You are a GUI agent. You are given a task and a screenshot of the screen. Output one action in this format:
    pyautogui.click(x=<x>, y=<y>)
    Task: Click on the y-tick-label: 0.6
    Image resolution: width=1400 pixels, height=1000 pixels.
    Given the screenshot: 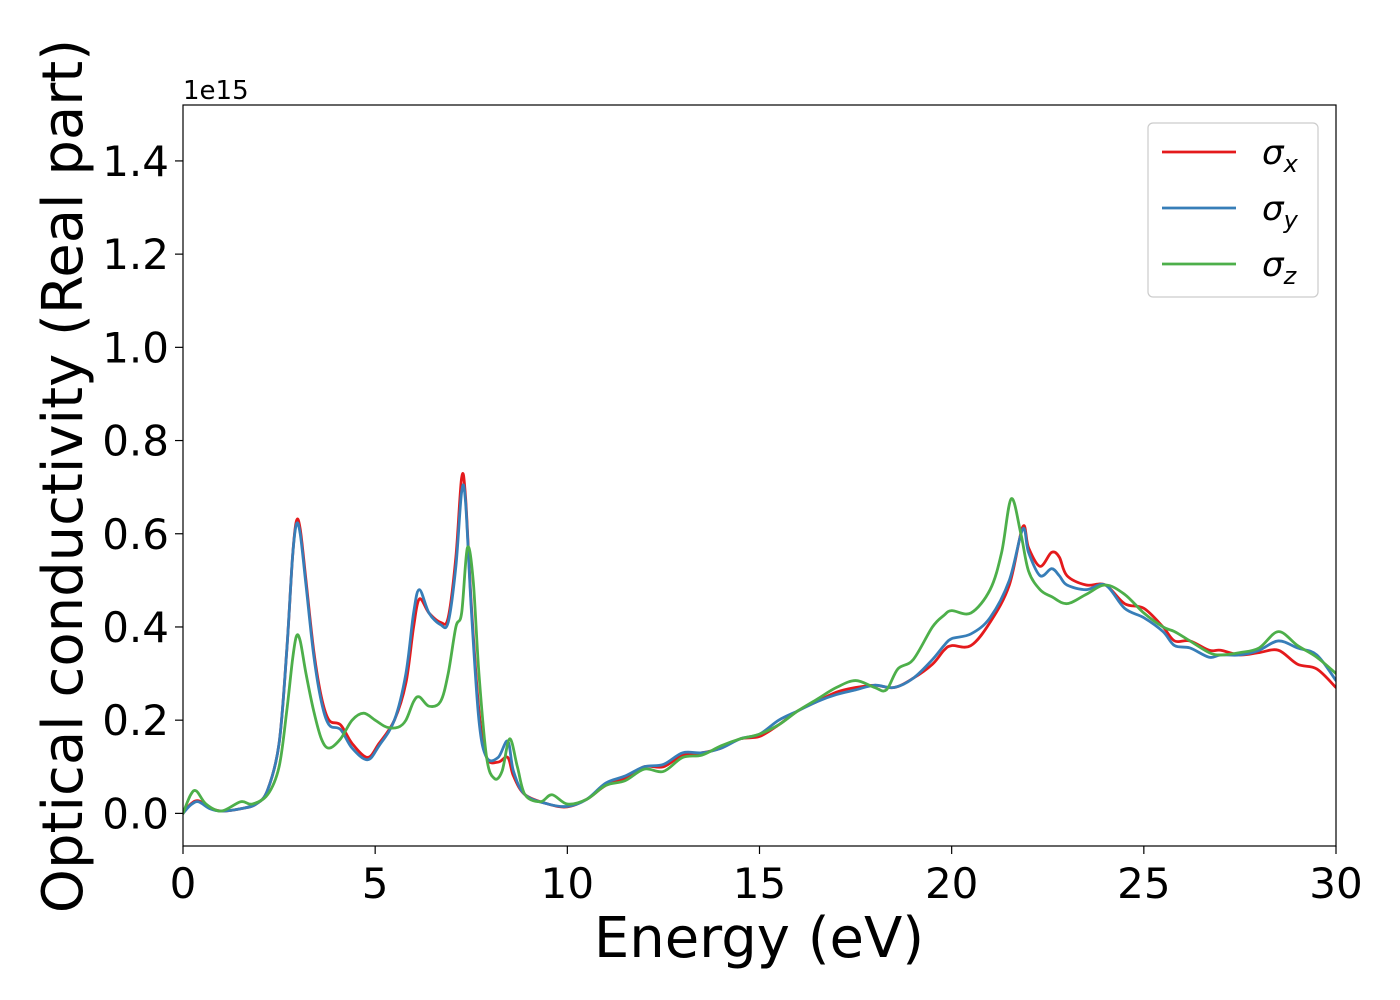 What is the action you would take?
    pyautogui.click(x=135, y=534)
    